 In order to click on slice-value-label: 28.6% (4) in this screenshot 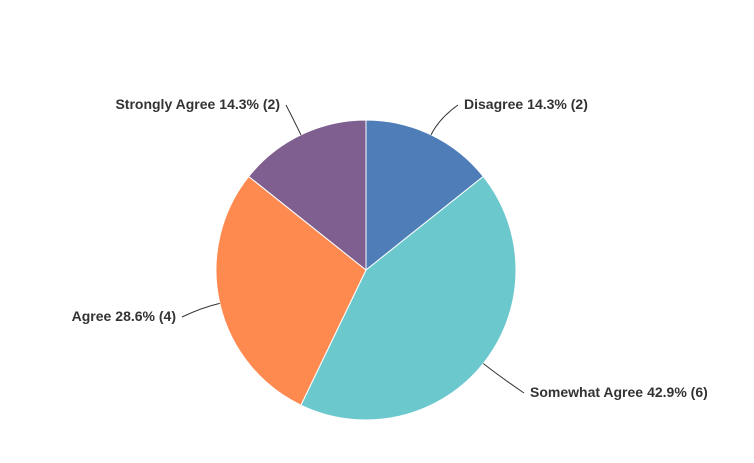, I will do `click(145, 316)`.